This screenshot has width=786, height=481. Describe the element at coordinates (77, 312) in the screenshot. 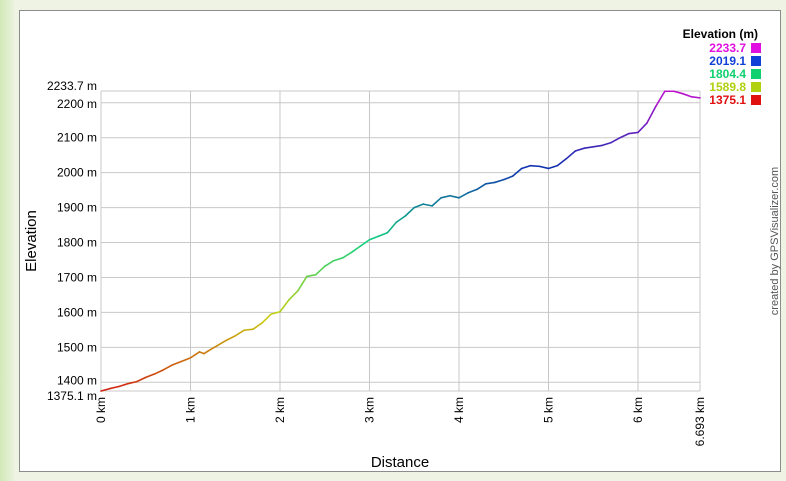

I see `y-tick-label-3: 1600 m` at that location.